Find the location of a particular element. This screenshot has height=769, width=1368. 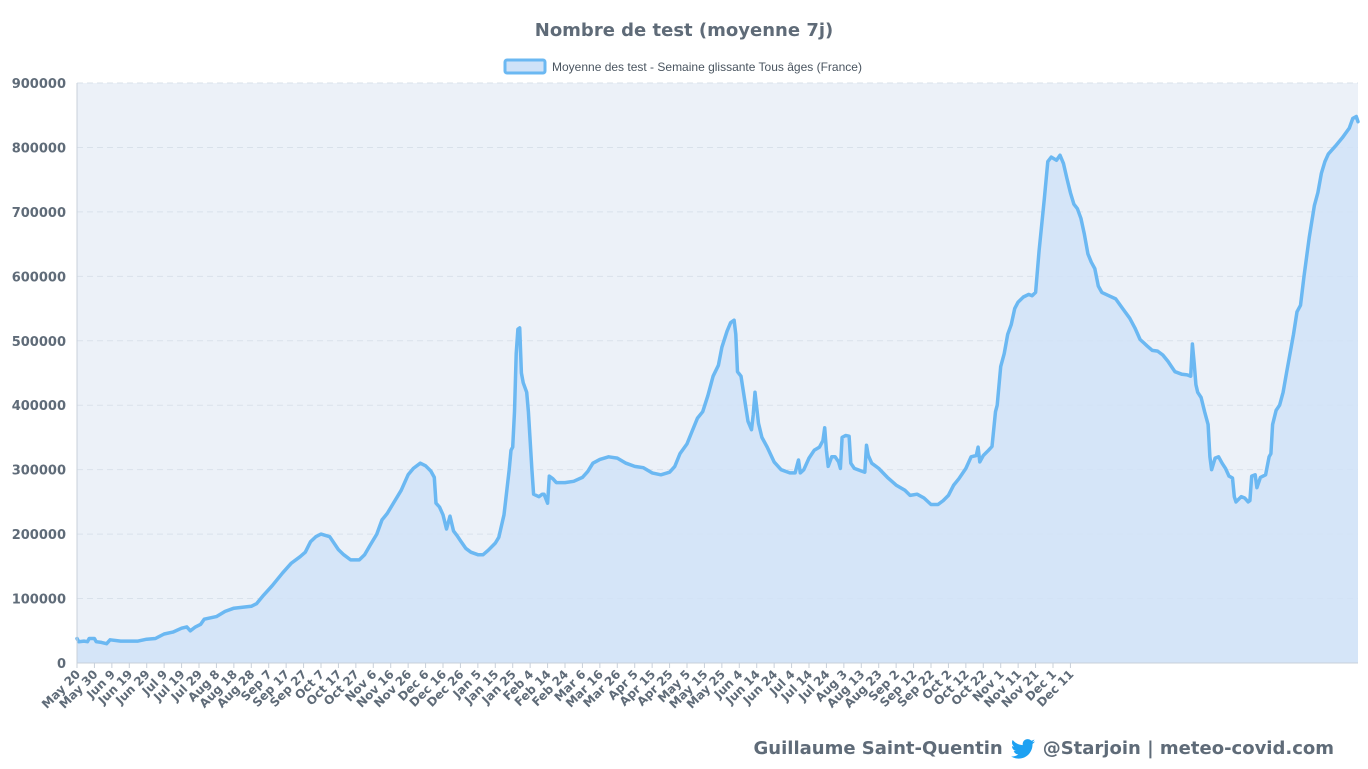

legend-swatch is located at coordinates (525, 66).